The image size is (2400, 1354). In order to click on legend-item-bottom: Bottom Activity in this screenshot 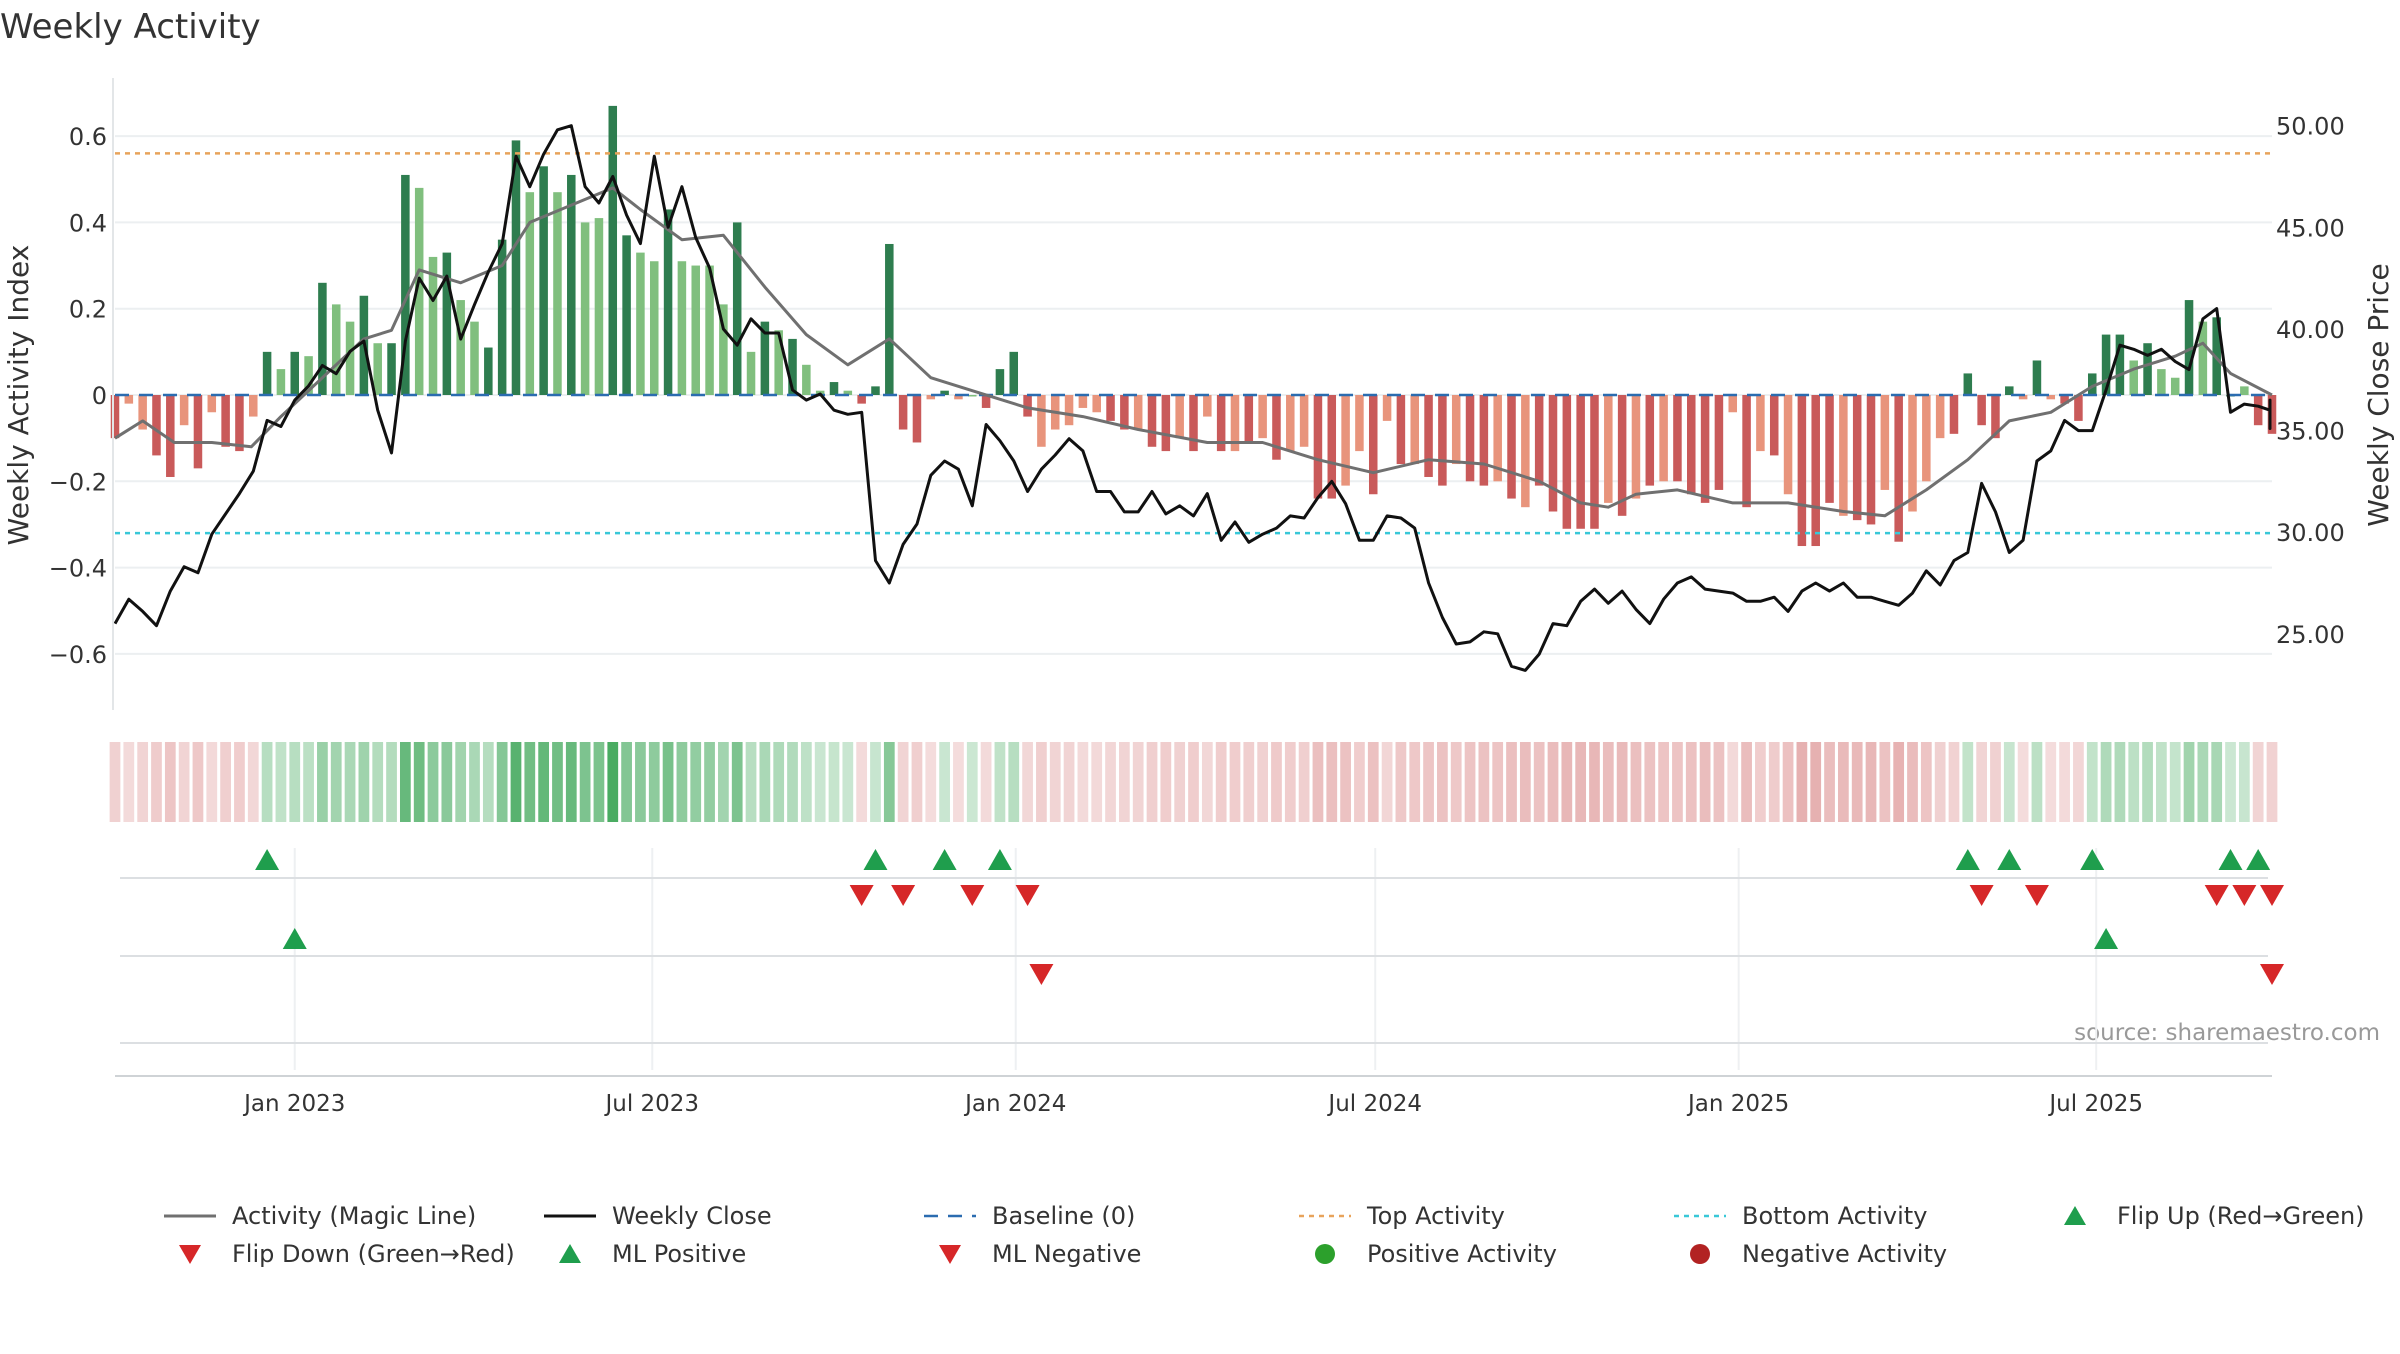, I will do `click(1798, 1216)`.